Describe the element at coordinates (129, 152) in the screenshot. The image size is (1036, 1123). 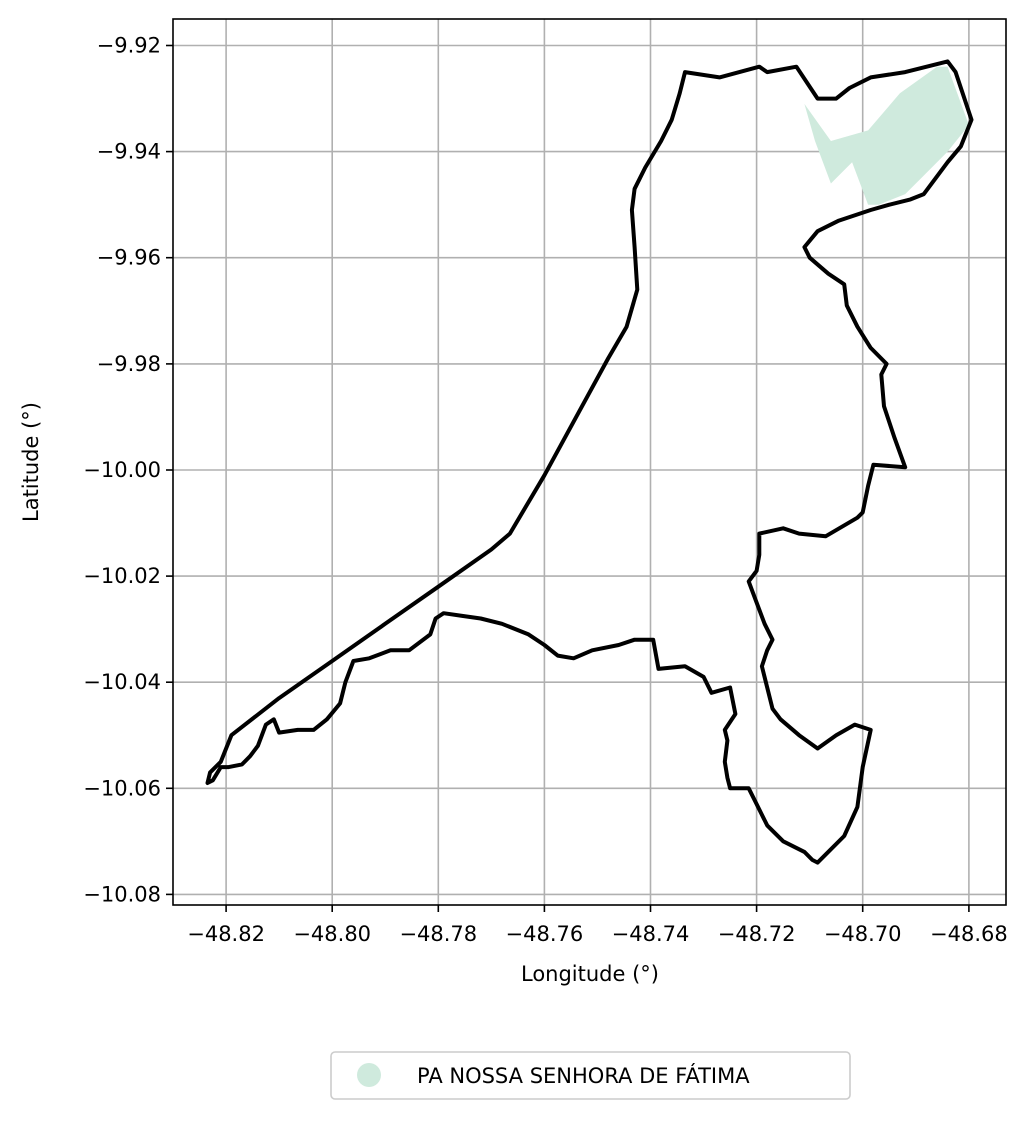
I see `y-tick-label: −9.94` at that location.